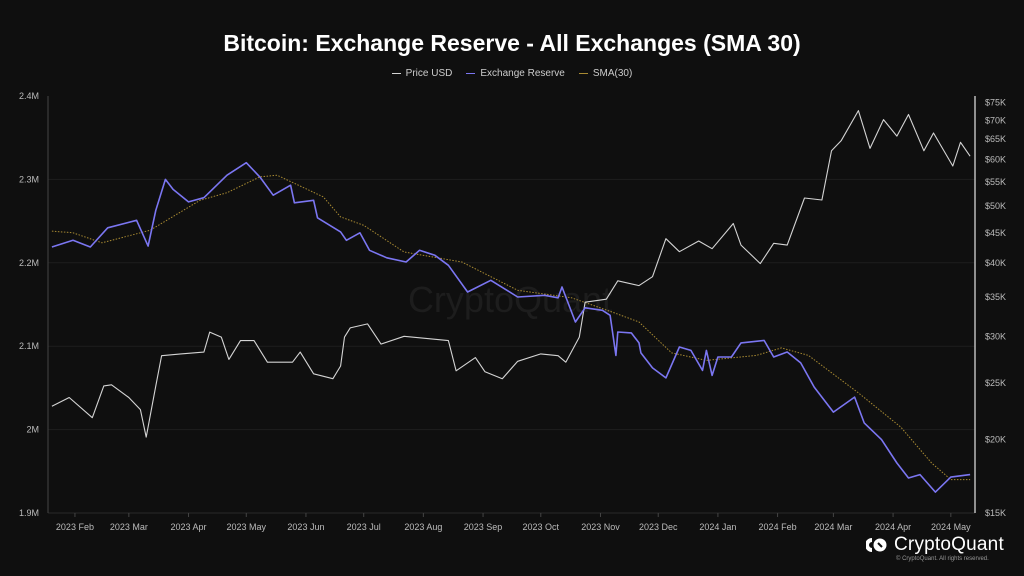 This screenshot has width=1024, height=576. What do you see at coordinates (541, 527) in the screenshot?
I see `x-tick-label: 2023 Oct` at bounding box center [541, 527].